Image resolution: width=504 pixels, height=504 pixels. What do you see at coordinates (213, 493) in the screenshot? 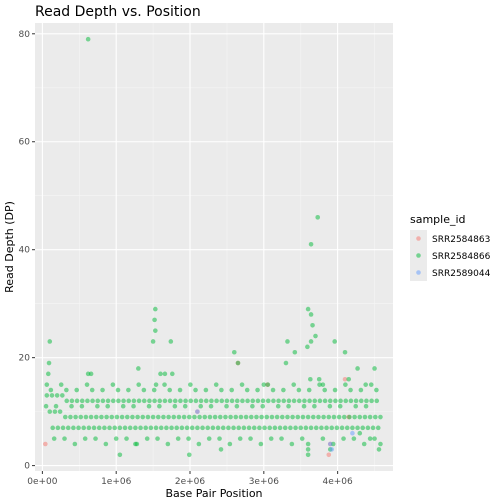
I see `x-axis-title: Base Pair Position` at bounding box center [213, 493].